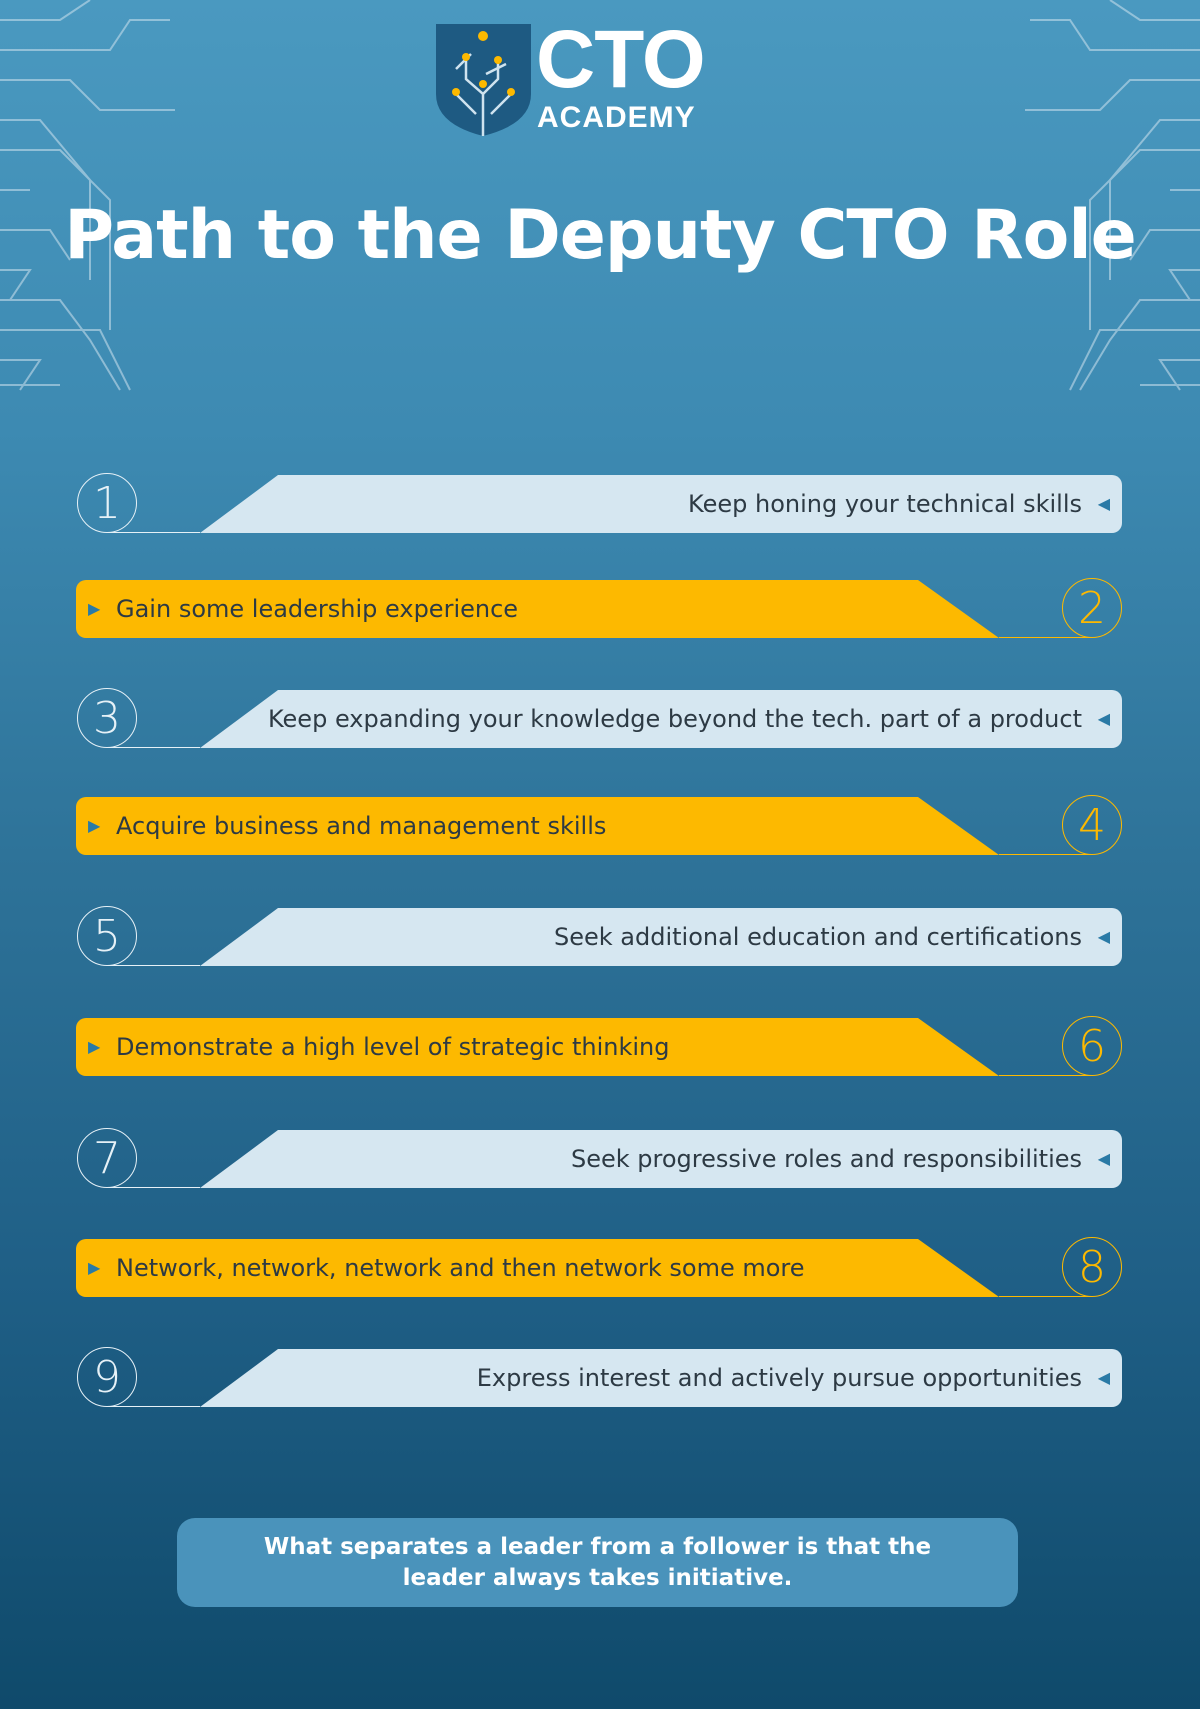 The height and width of the screenshot is (1709, 1200). What do you see at coordinates (600, 235) in the screenshot?
I see `page-title: Path to the Deputy CTO Role` at bounding box center [600, 235].